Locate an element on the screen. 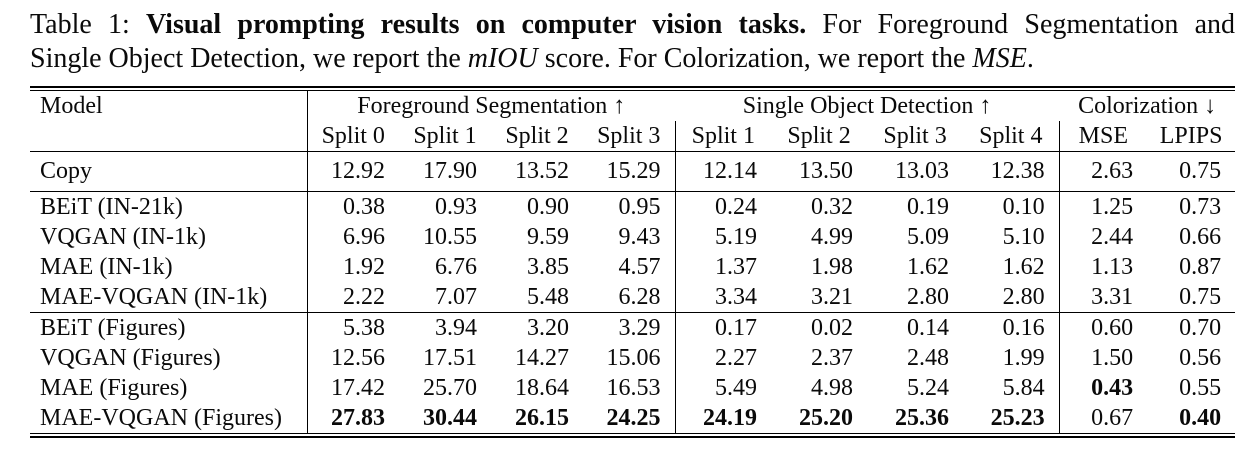  caption-text-2: Single Object Detection, we report the is located at coordinates (249, 58).